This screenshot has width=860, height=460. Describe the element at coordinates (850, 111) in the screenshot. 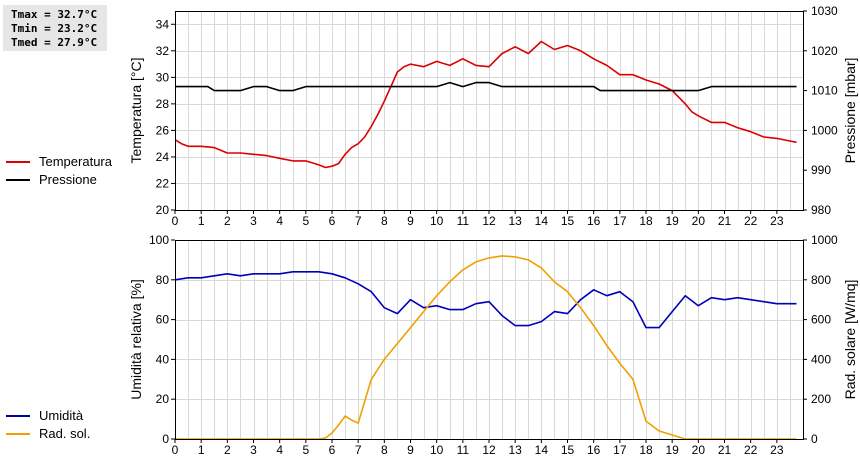

I see `y-axis-title-right: Pressione [mbar]` at that location.